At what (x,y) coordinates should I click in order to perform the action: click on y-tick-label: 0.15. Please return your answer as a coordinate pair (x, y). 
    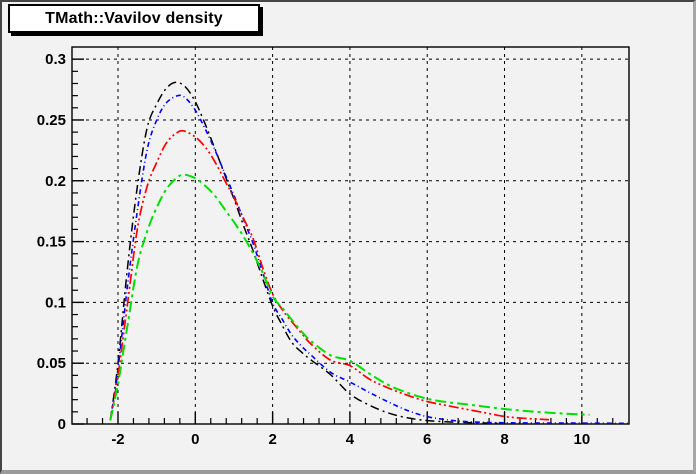
    Looking at the image, I should click on (51, 242).